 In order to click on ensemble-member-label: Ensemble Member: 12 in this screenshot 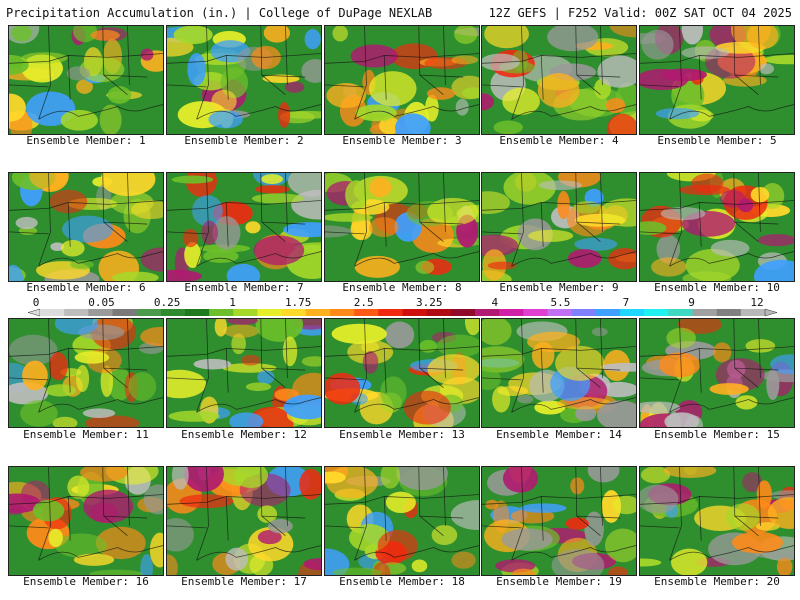, I will do `click(244, 434)`.